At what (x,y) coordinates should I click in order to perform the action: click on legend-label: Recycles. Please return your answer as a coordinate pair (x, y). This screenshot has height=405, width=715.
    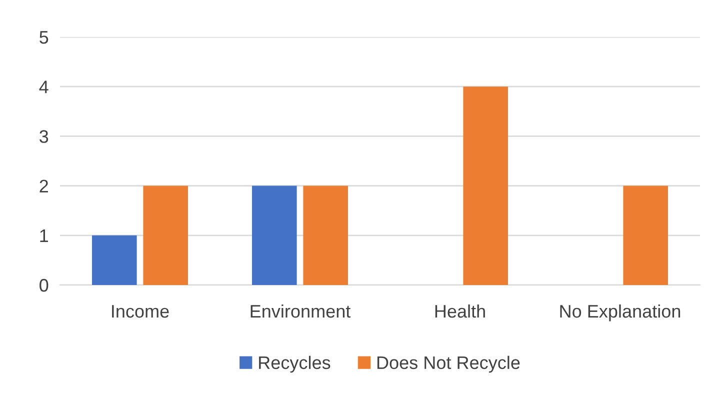
    Looking at the image, I should click on (294, 364).